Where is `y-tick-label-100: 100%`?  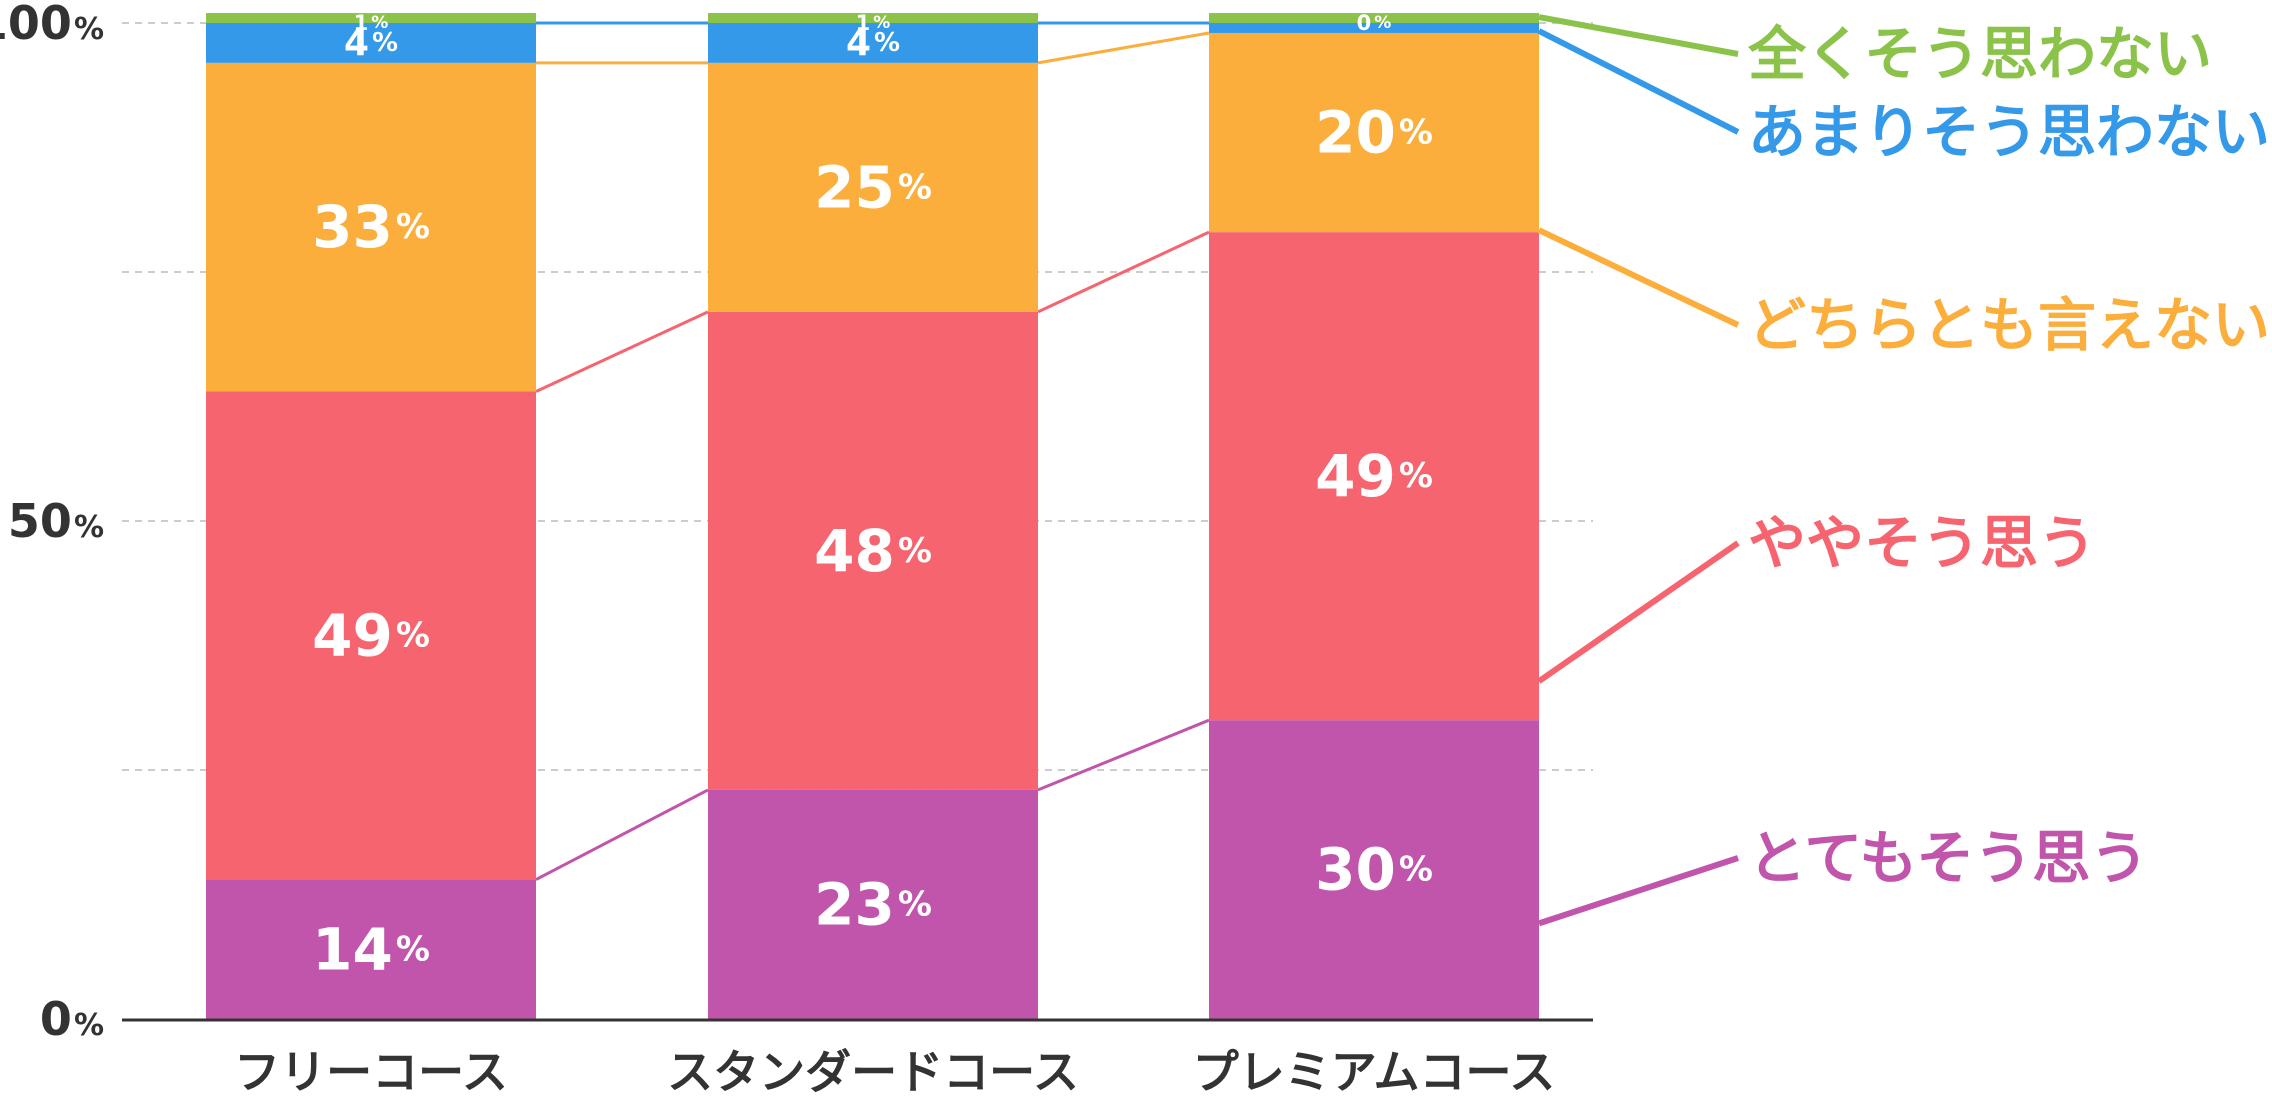 y-tick-label-100: 100% is located at coordinates (52, 25).